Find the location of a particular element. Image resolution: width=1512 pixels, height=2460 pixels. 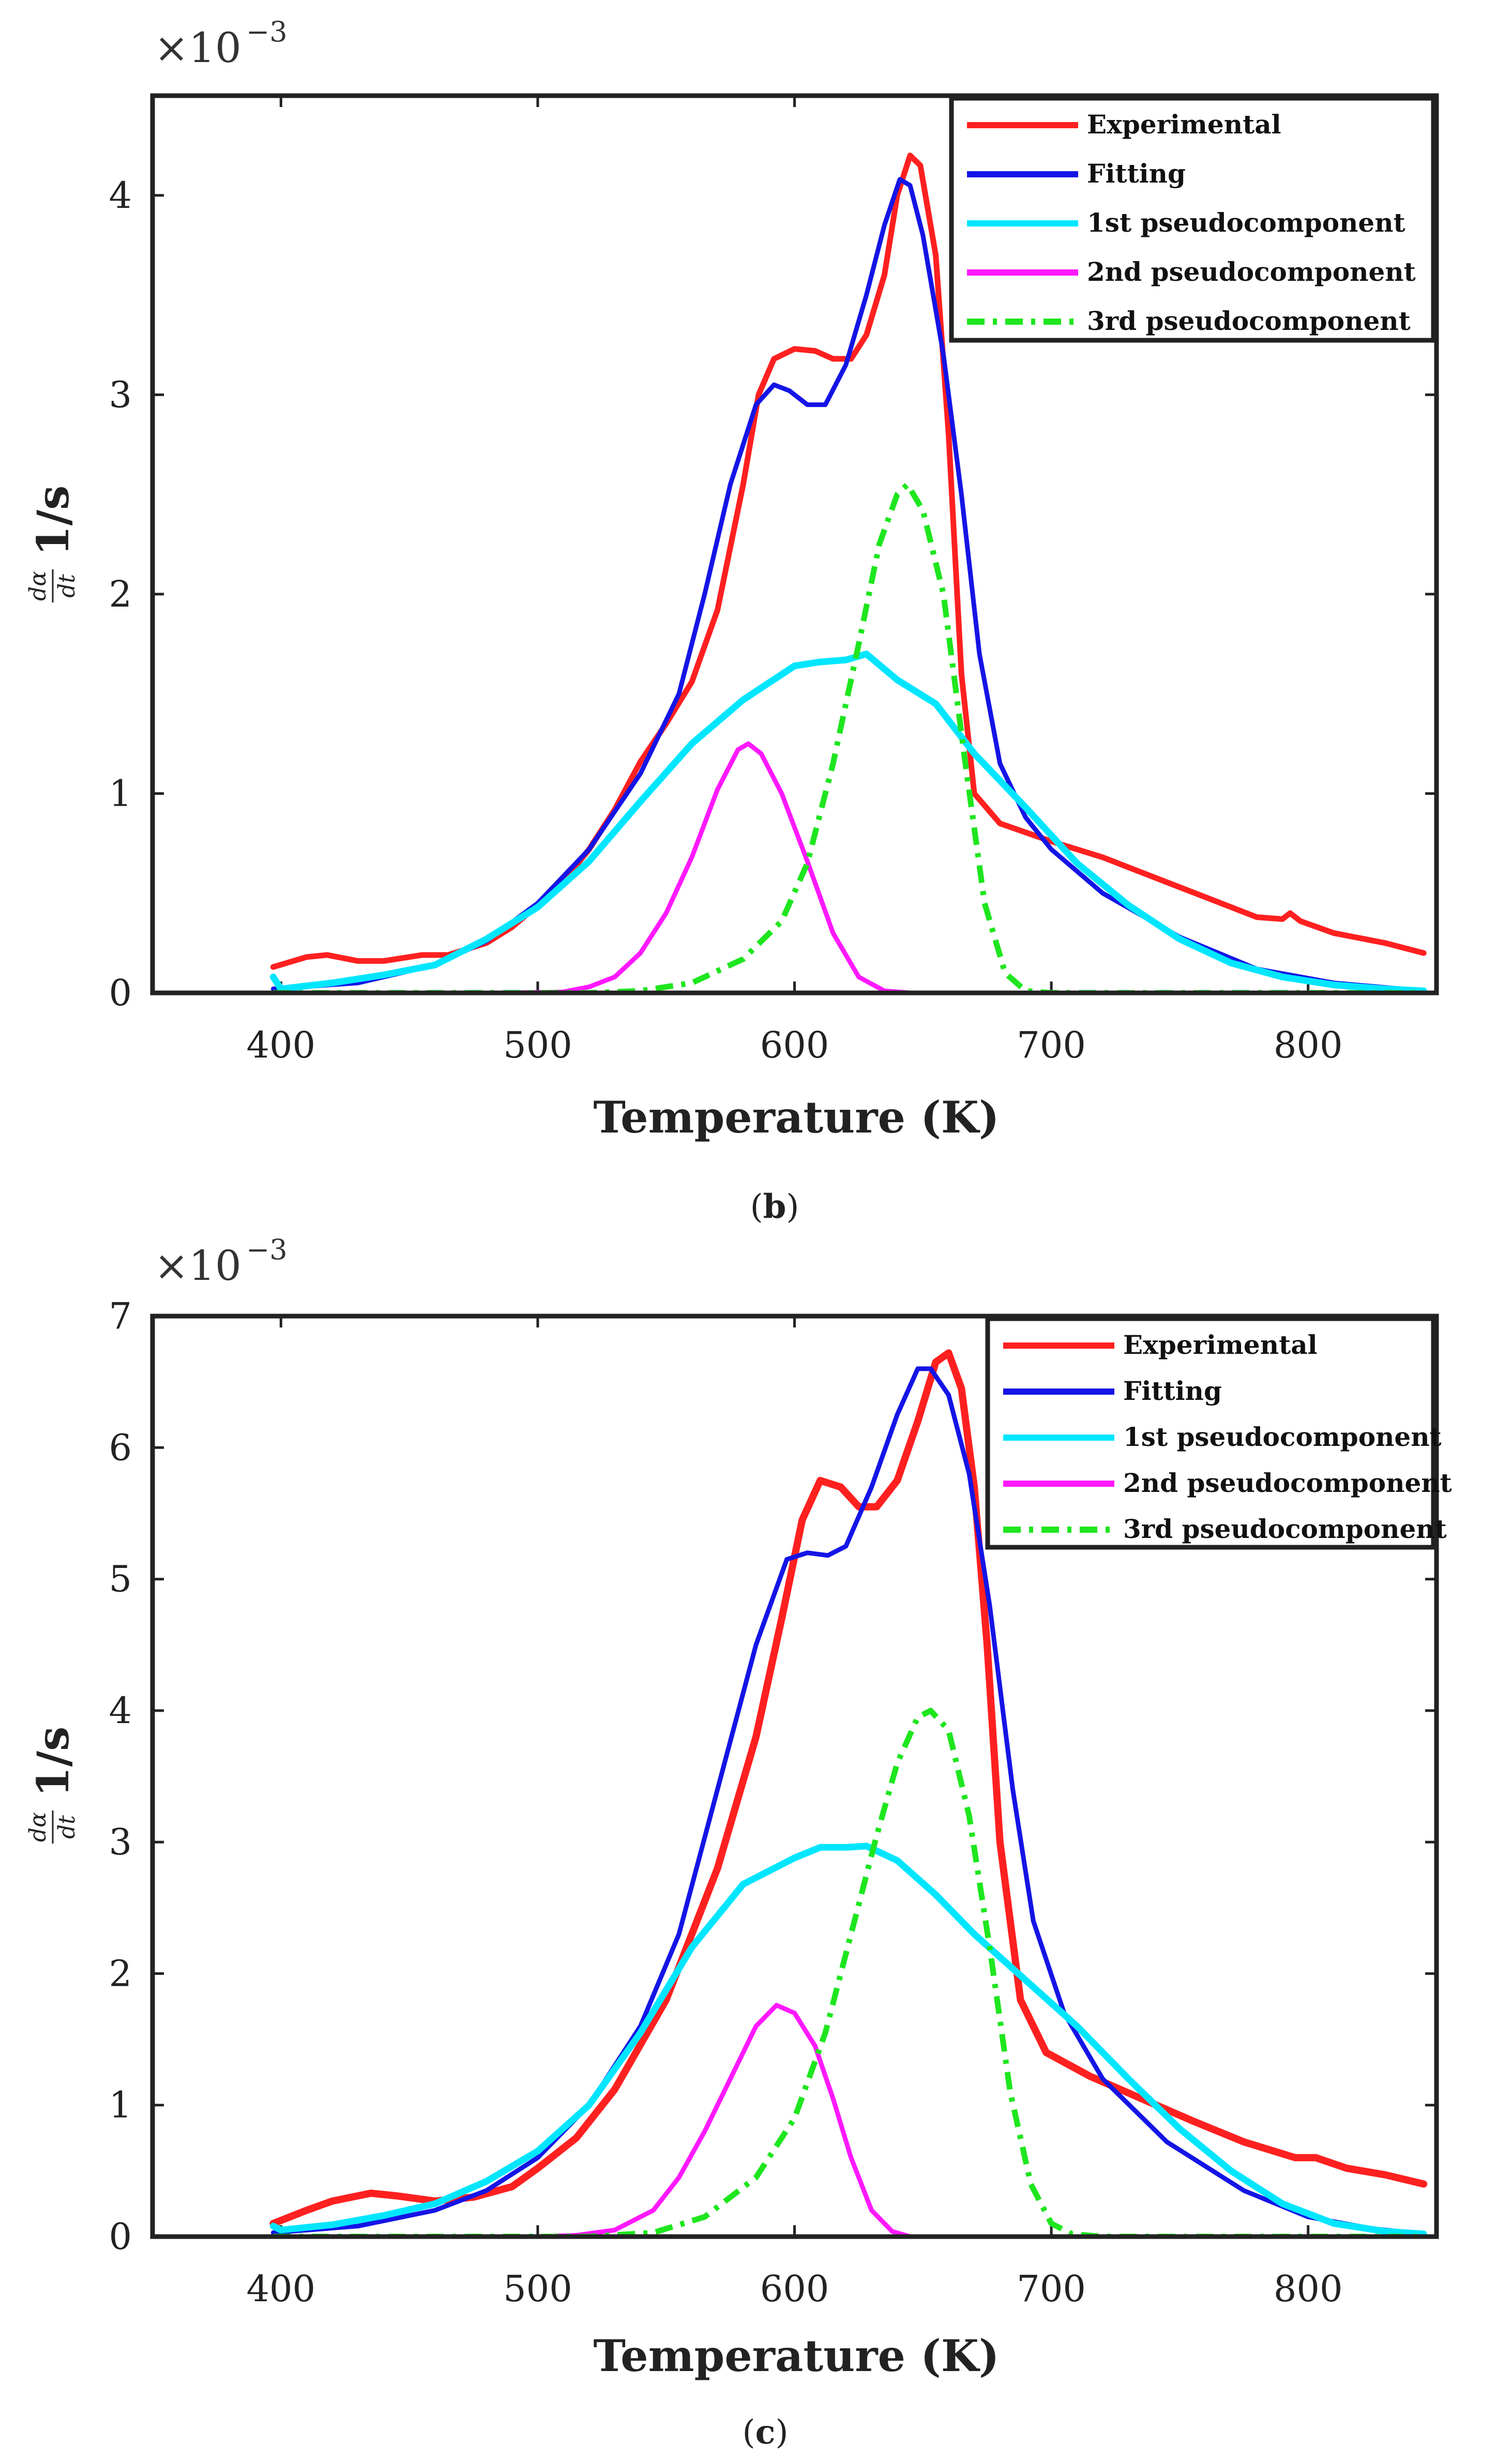

panel-caption: (b) is located at coordinates (774, 1206).